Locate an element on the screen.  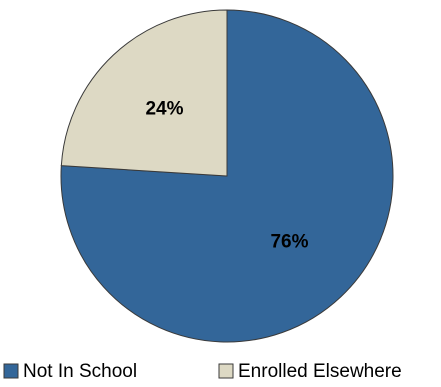
data-label-not-in-school: 76% is located at coordinates (289, 242).